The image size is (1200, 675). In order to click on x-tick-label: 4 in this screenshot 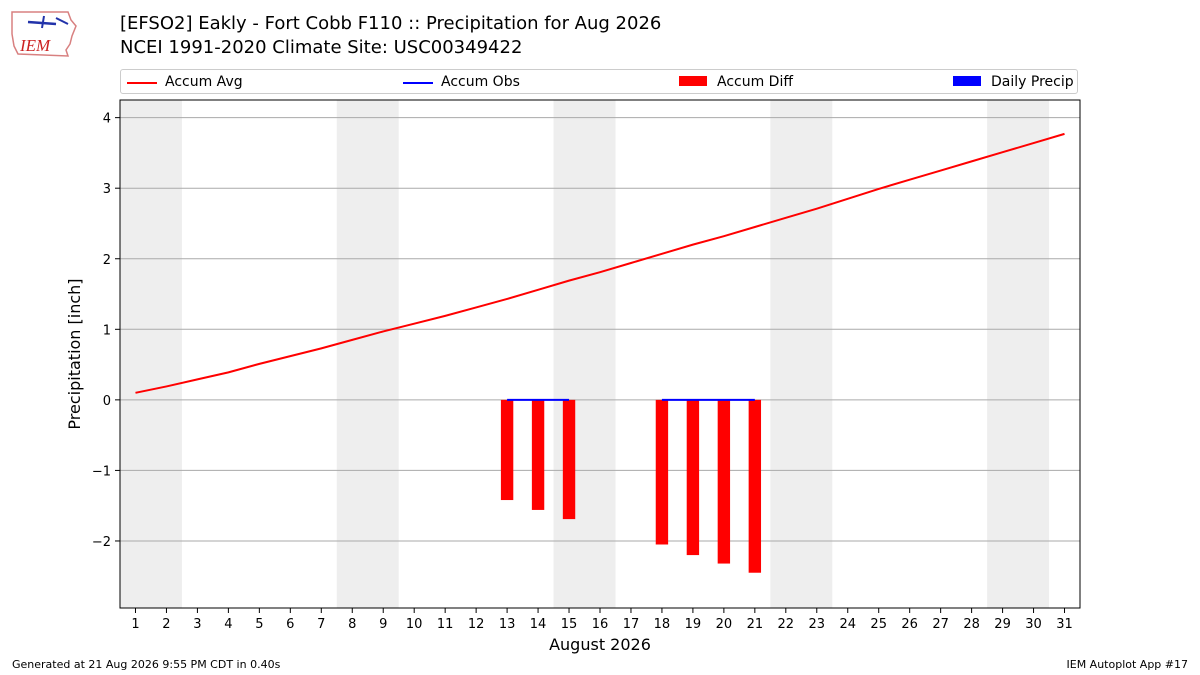, I will do `click(228, 624)`.